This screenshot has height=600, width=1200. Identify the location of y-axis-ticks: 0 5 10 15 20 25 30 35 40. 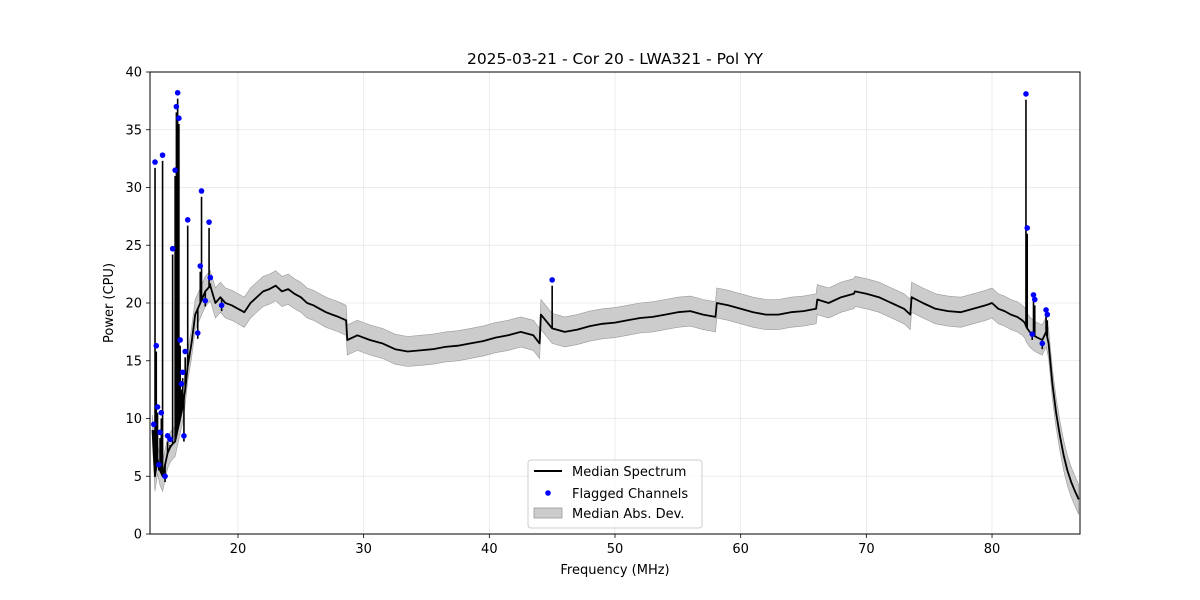
(137, 304).